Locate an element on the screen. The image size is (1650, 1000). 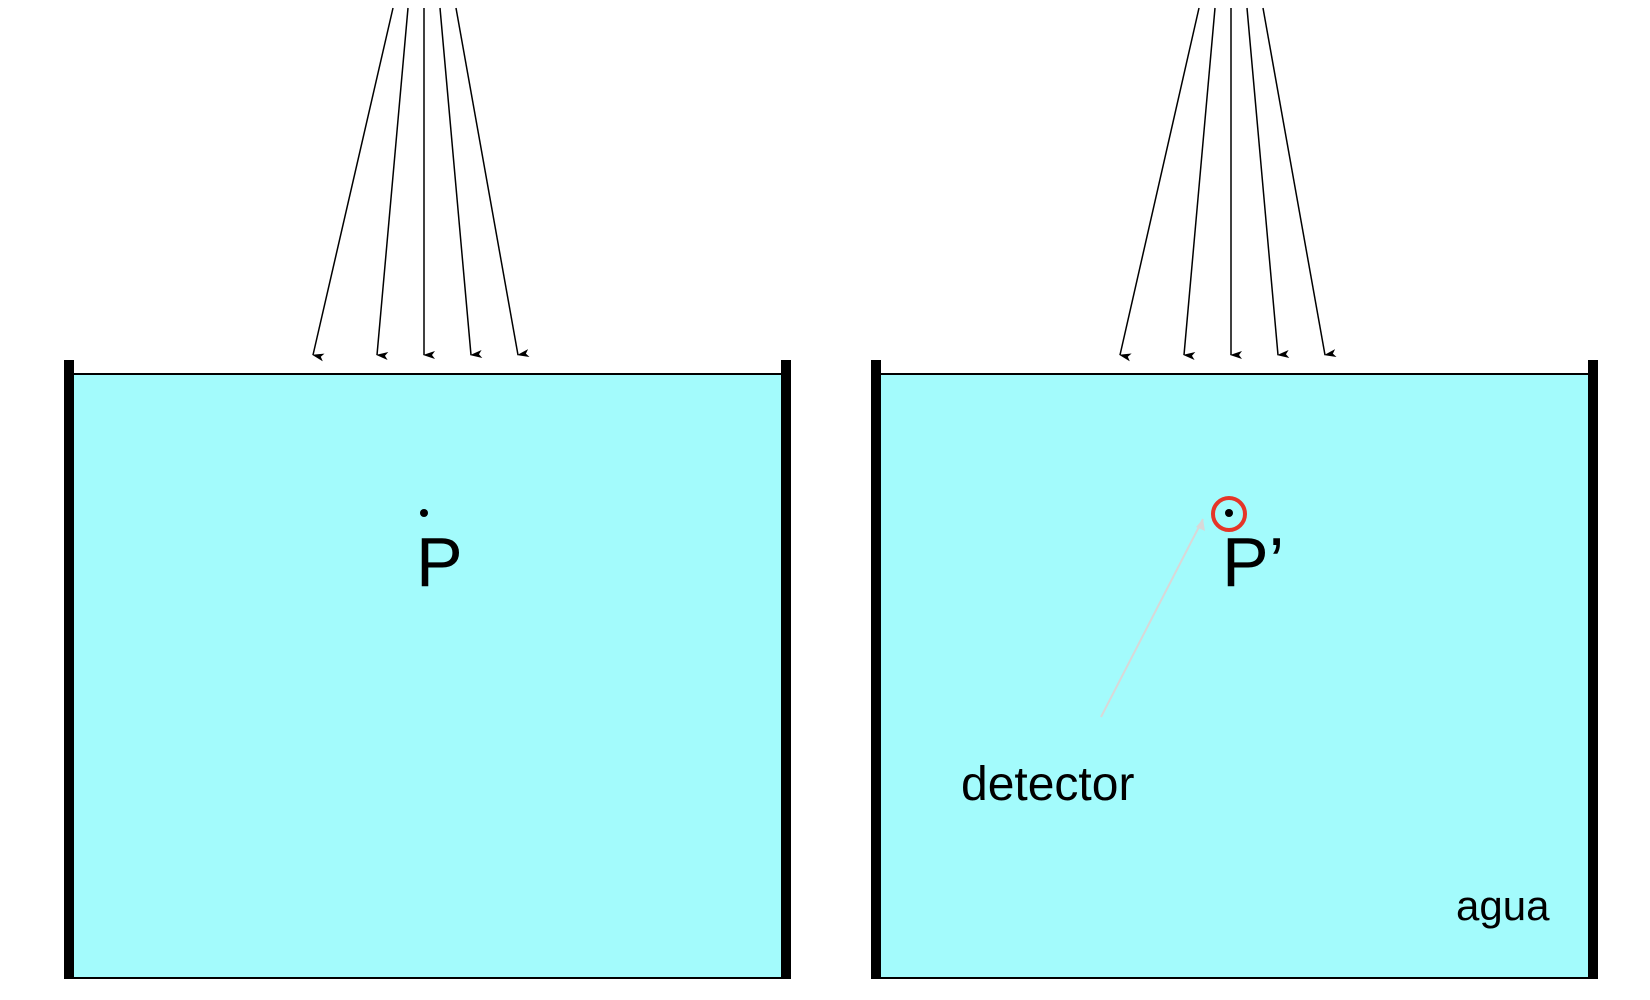
medium-label: agua is located at coordinates (1503, 905).